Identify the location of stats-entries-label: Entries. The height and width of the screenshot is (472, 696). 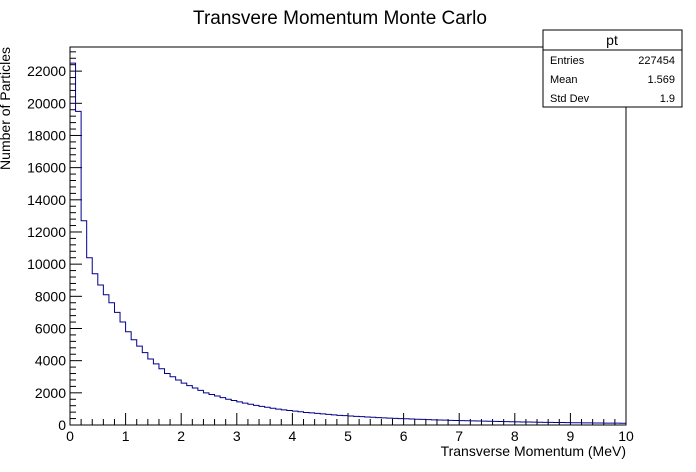
(567, 61).